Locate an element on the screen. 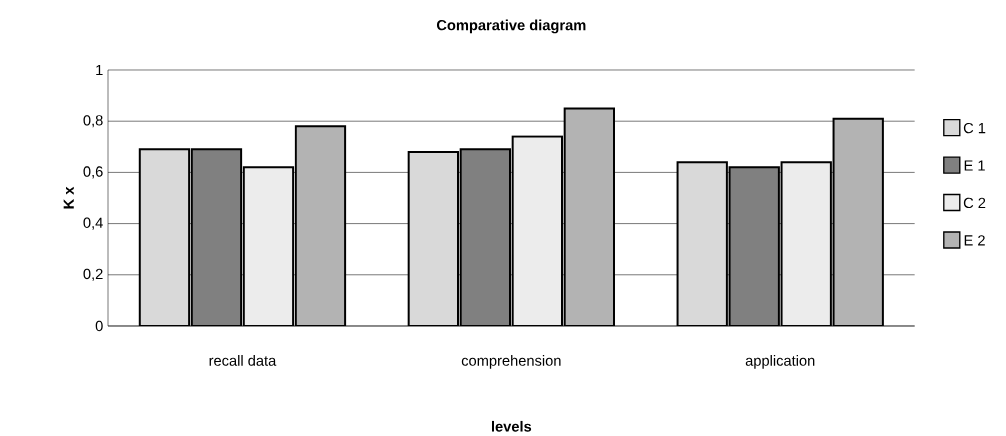 The width and height of the screenshot is (1006, 436). legend-label: C 1 is located at coordinates (974, 128).